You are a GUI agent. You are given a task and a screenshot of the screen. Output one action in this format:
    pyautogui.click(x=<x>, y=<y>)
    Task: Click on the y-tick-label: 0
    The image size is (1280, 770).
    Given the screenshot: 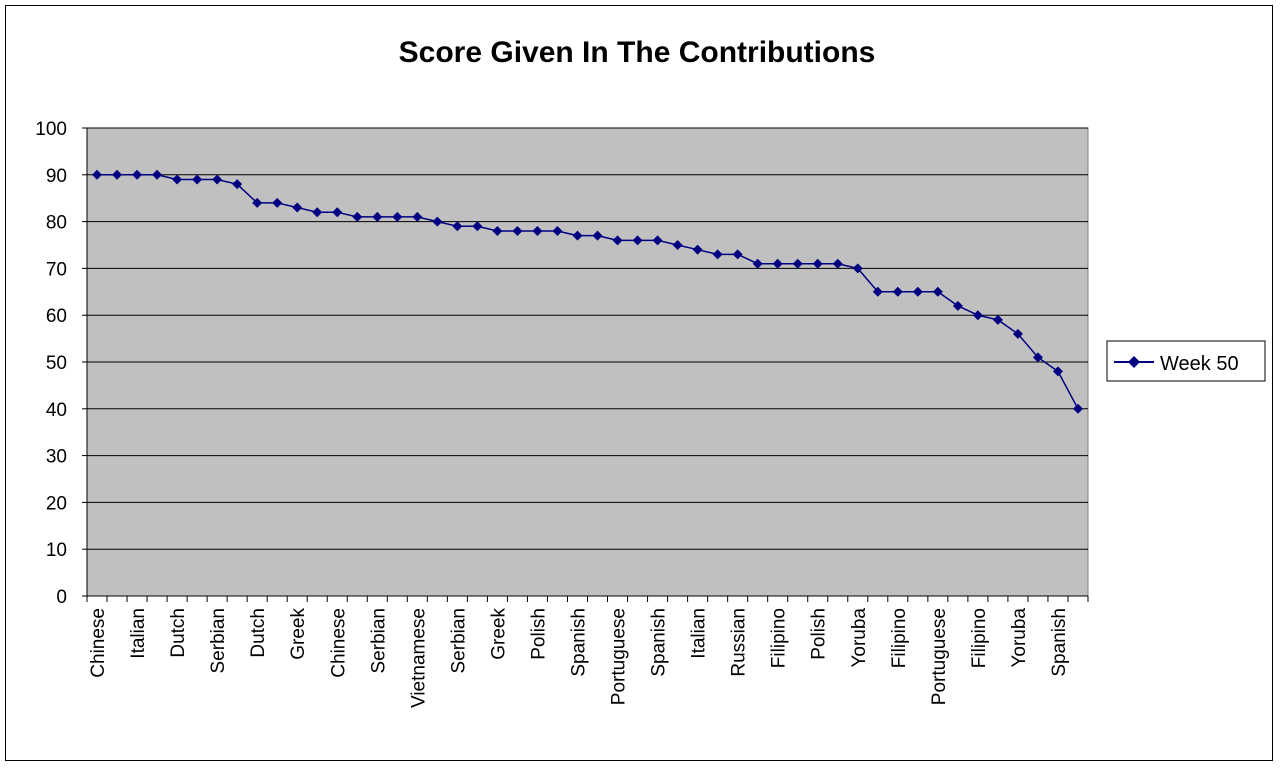 What is the action you would take?
    pyautogui.click(x=61, y=597)
    